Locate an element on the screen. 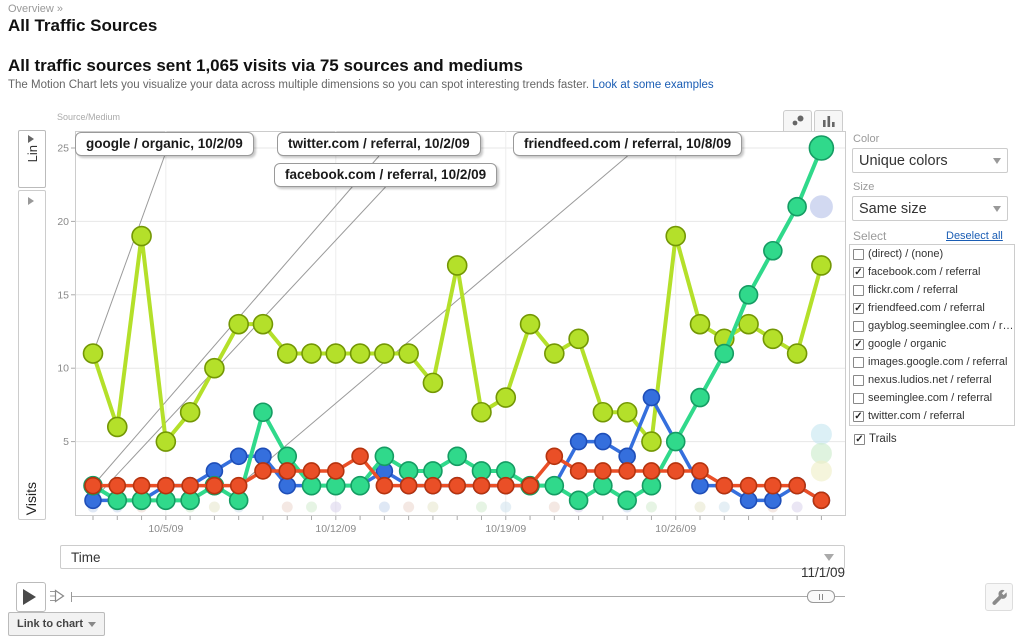 This screenshot has height=641, width=1024. deselect-all-link: Deselect all is located at coordinates (974, 236).